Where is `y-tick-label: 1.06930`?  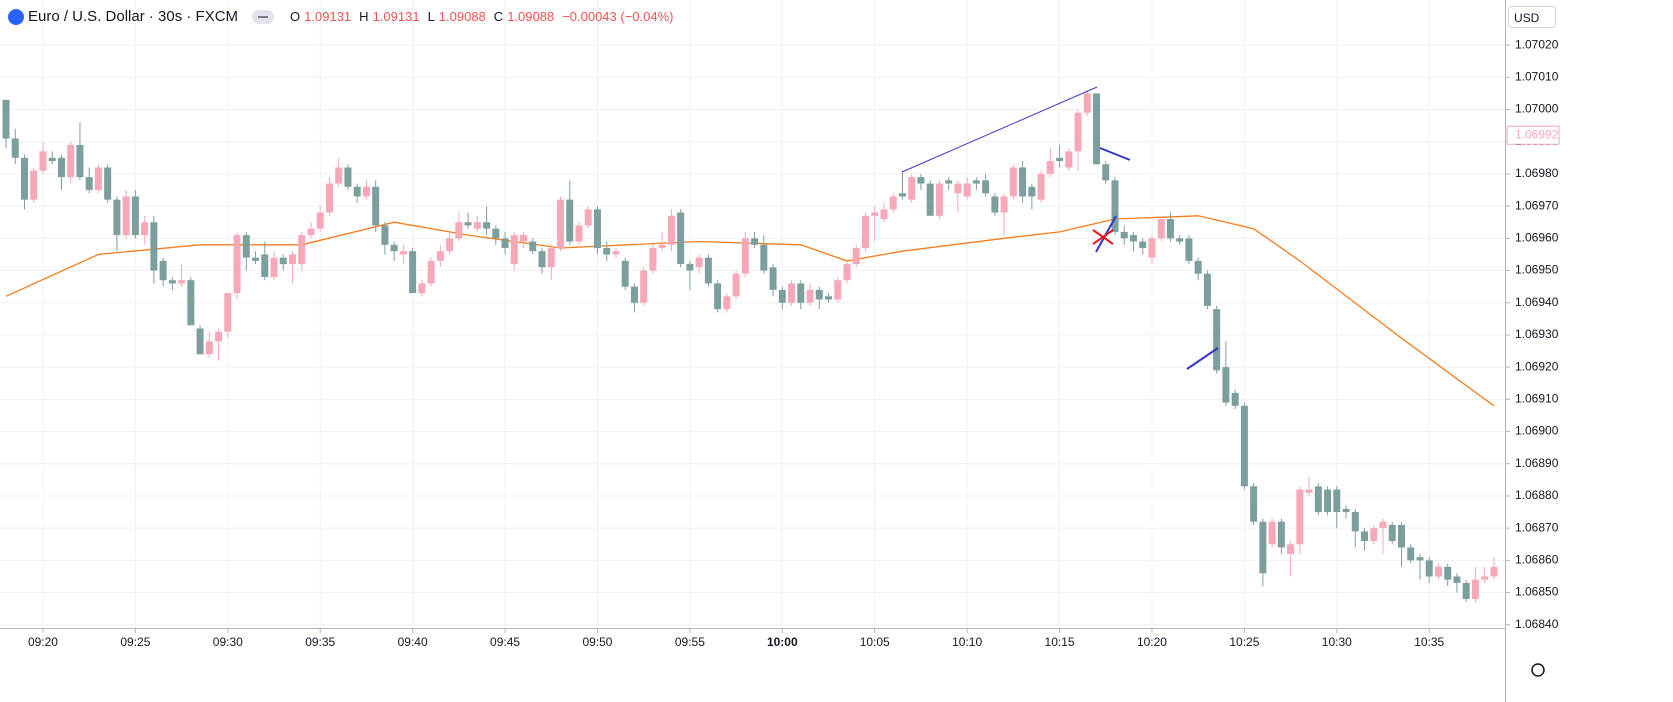 y-tick-label: 1.06930 is located at coordinates (1537, 334).